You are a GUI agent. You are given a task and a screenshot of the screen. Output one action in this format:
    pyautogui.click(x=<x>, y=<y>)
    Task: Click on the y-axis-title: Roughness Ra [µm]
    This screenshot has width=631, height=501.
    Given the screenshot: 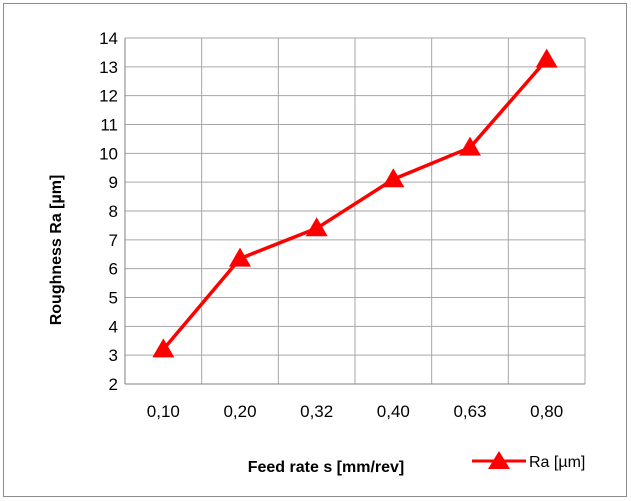 What is the action you would take?
    pyautogui.click(x=56, y=250)
    